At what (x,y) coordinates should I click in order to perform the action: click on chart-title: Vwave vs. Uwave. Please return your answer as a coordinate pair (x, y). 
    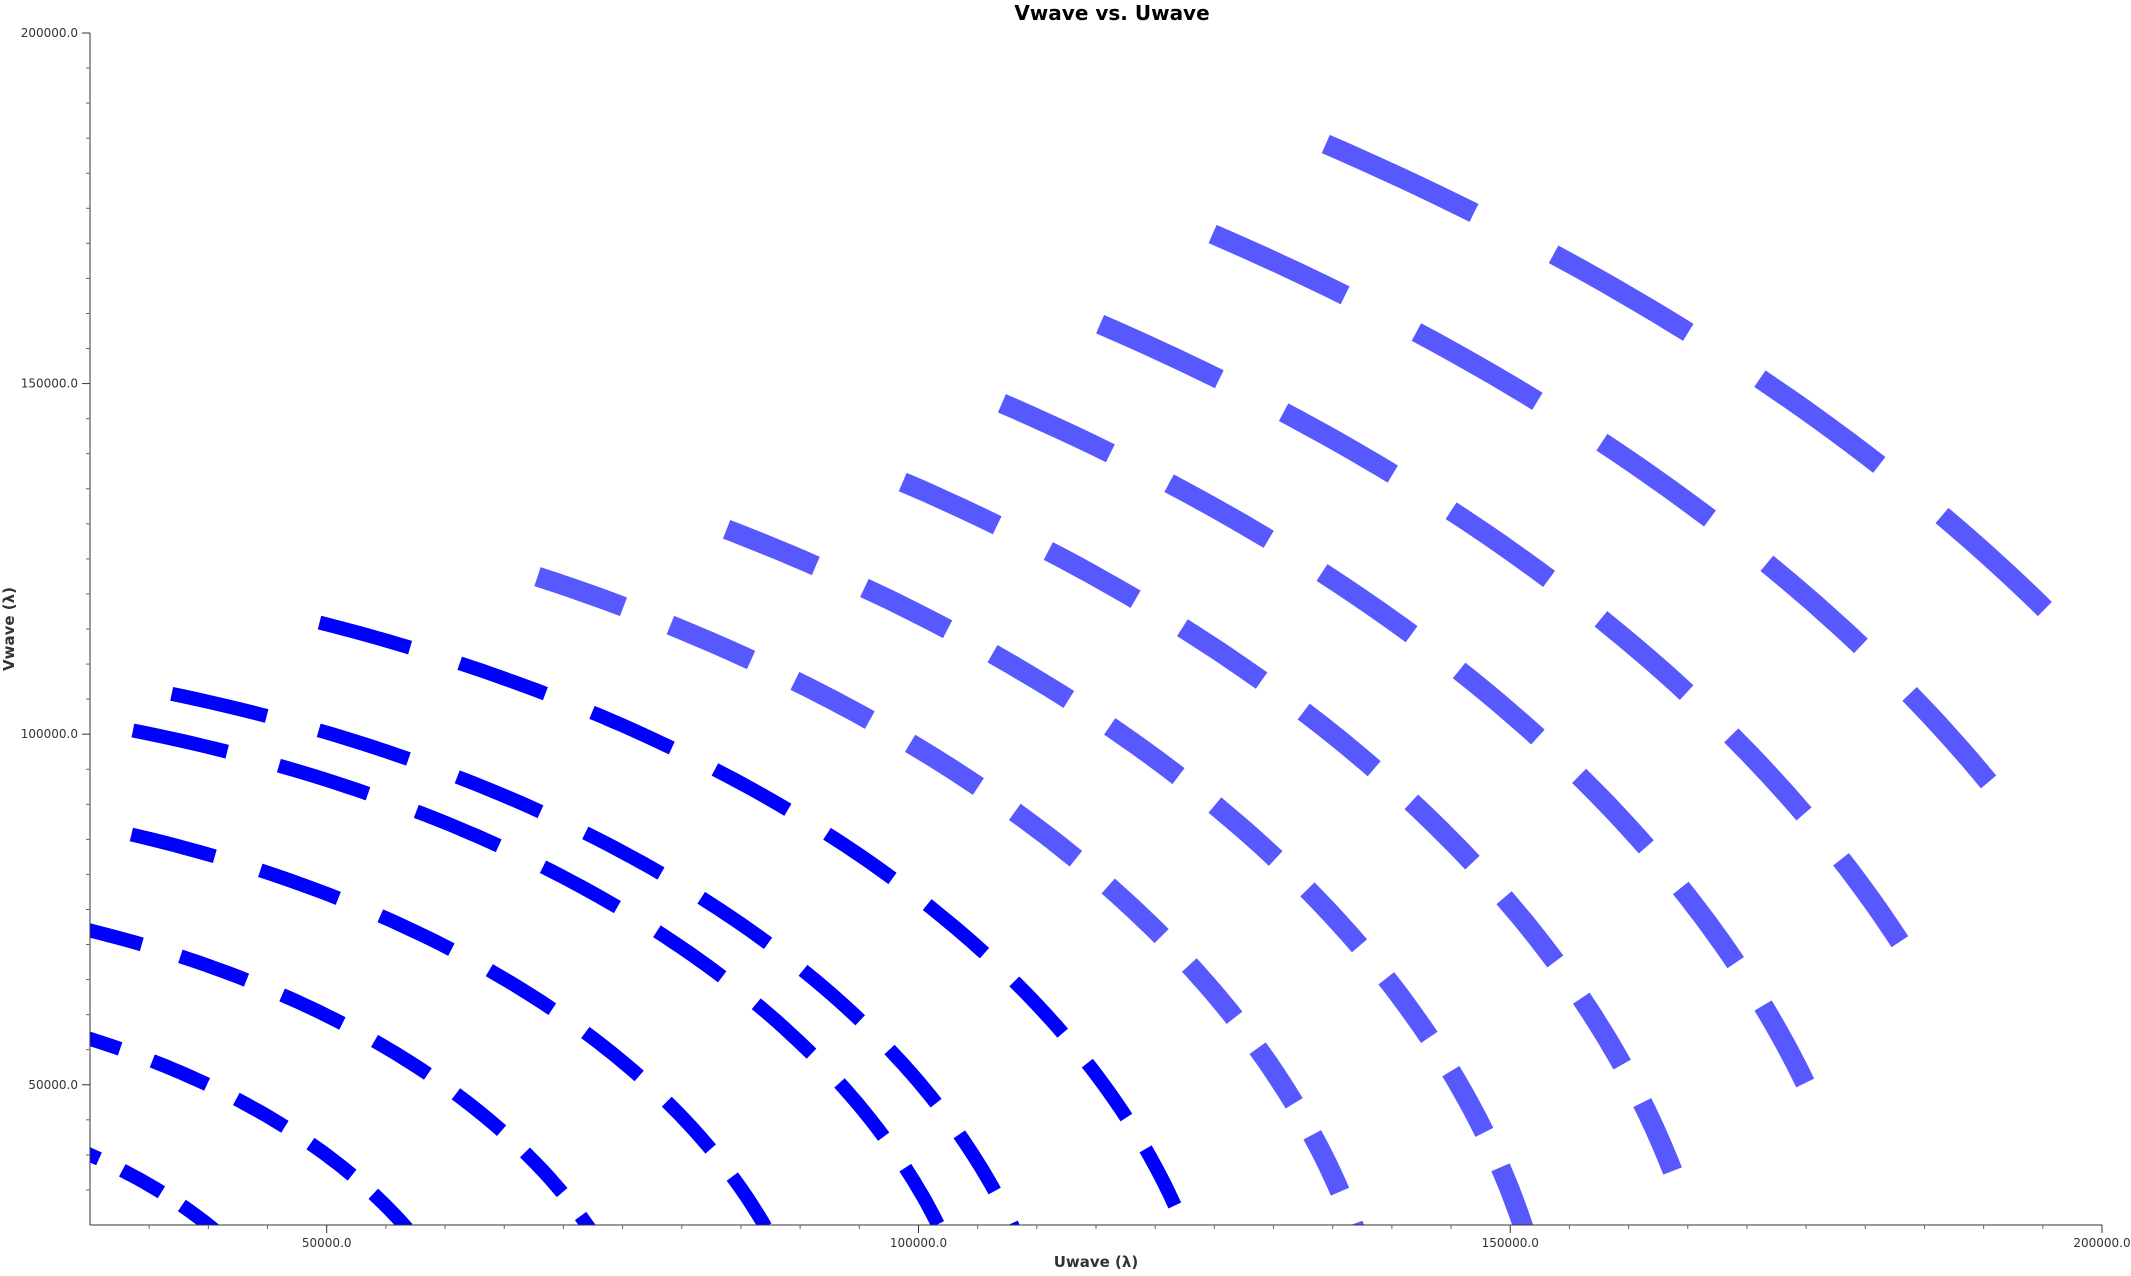
    Looking at the image, I should click on (1111, 13).